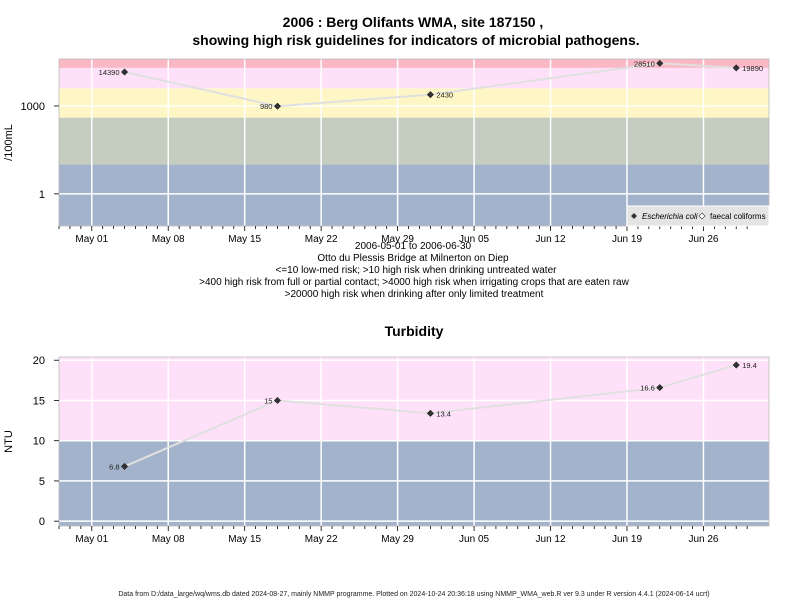 The image size is (800, 605). I want to click on data-label: 980, so click(266, 106).